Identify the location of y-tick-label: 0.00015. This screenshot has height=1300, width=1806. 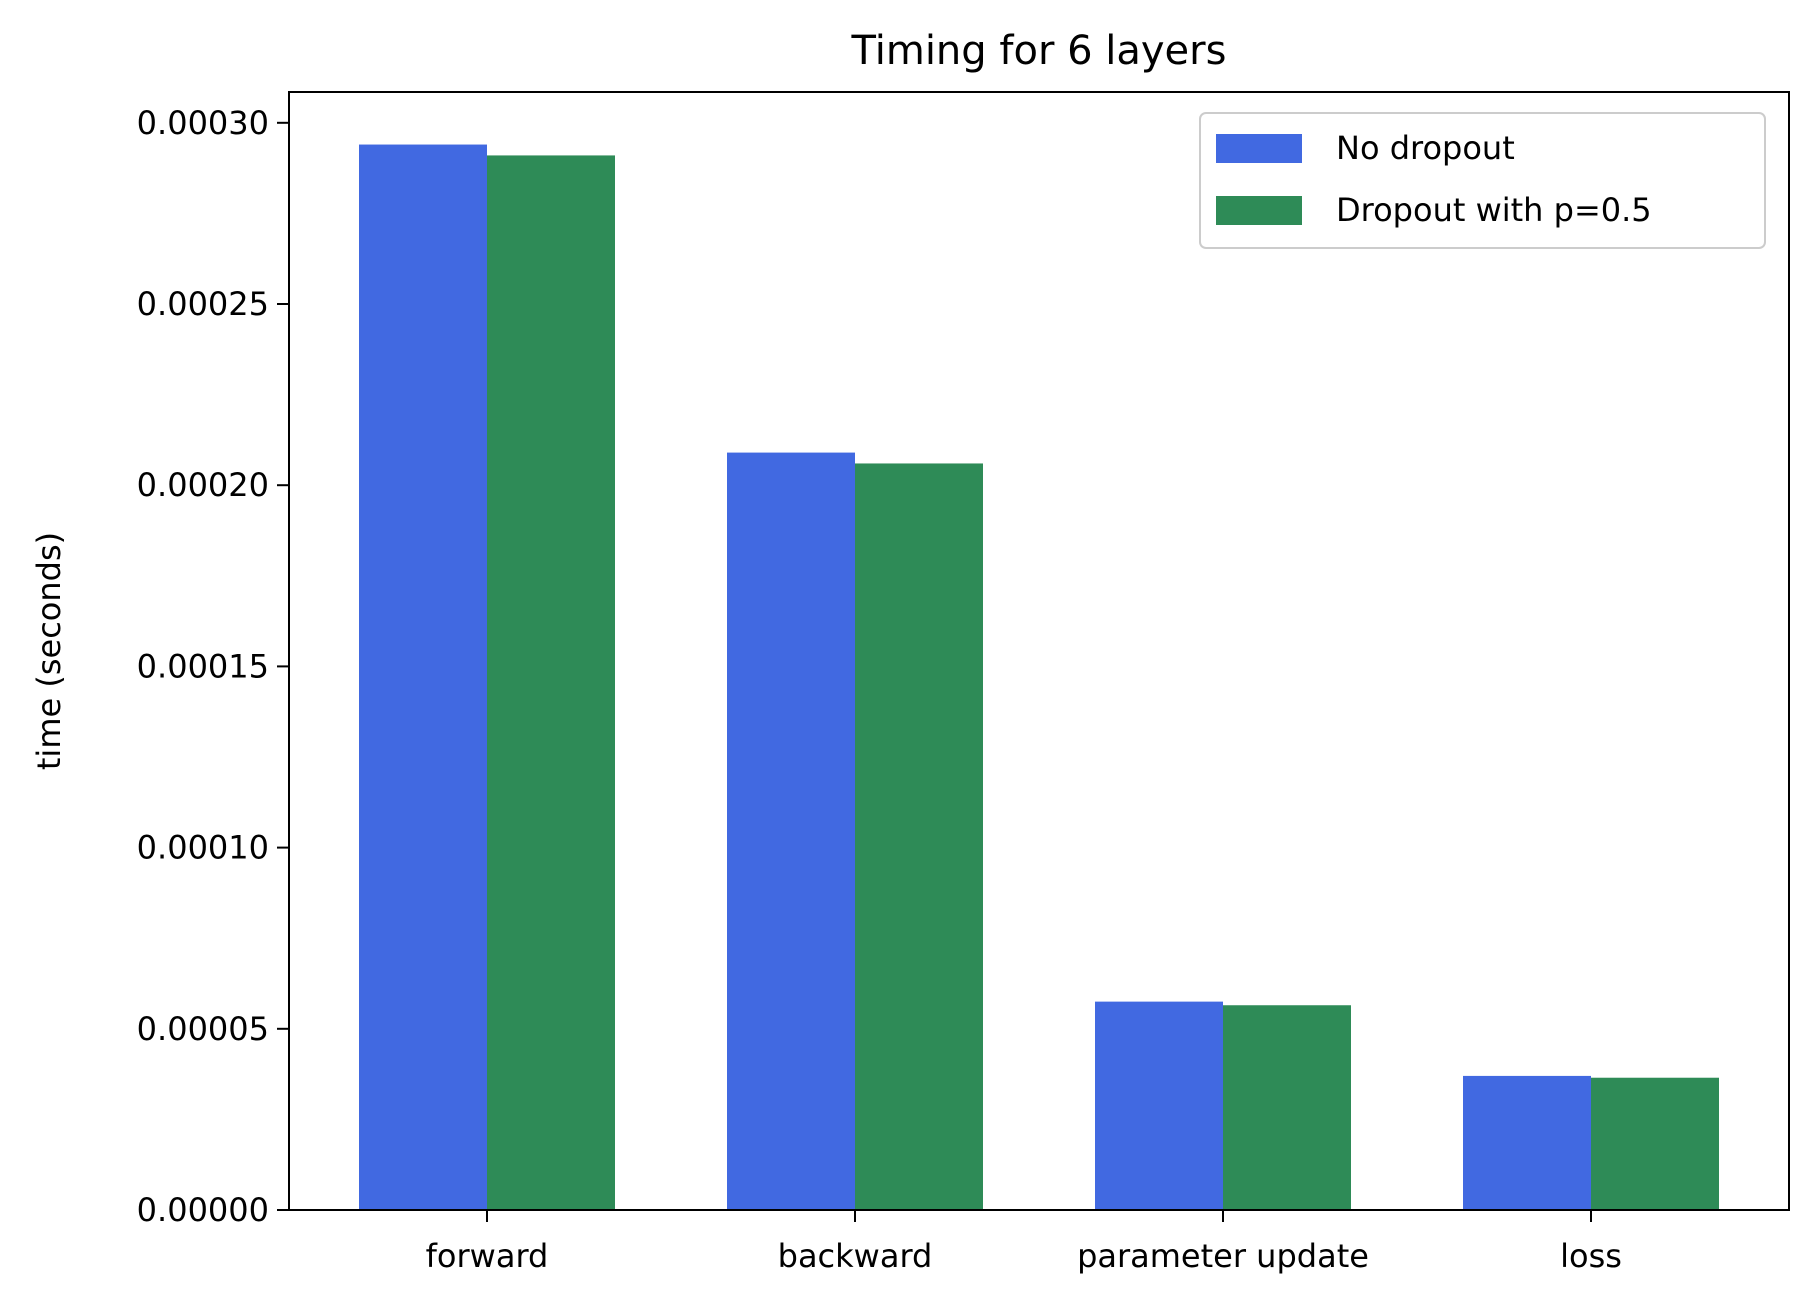
(203, 666).